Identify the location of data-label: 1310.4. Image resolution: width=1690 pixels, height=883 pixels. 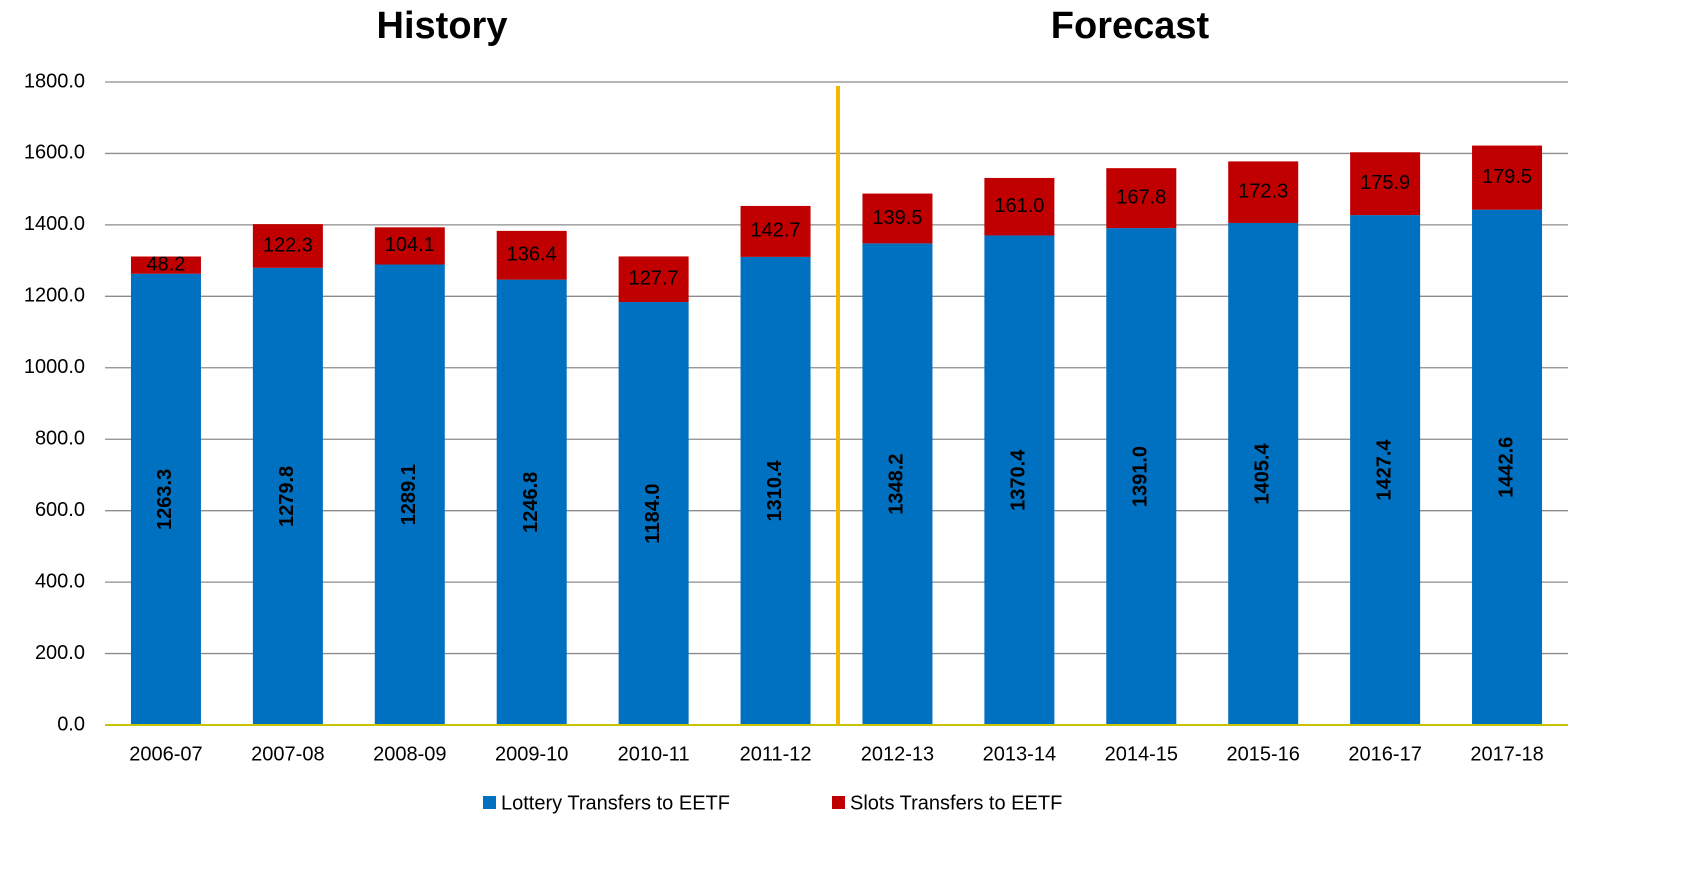
(775, 490).